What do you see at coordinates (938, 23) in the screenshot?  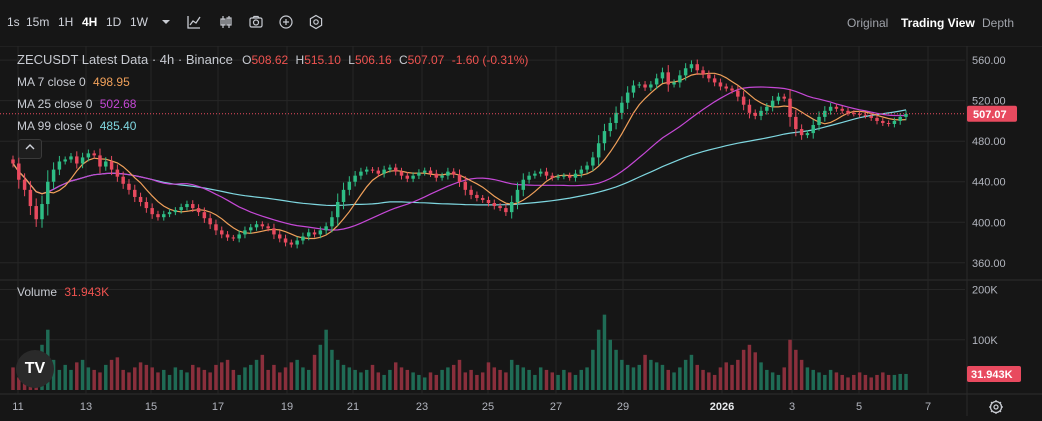 I see `view-trading-view: Trading View` at bounding box center [938, 23].